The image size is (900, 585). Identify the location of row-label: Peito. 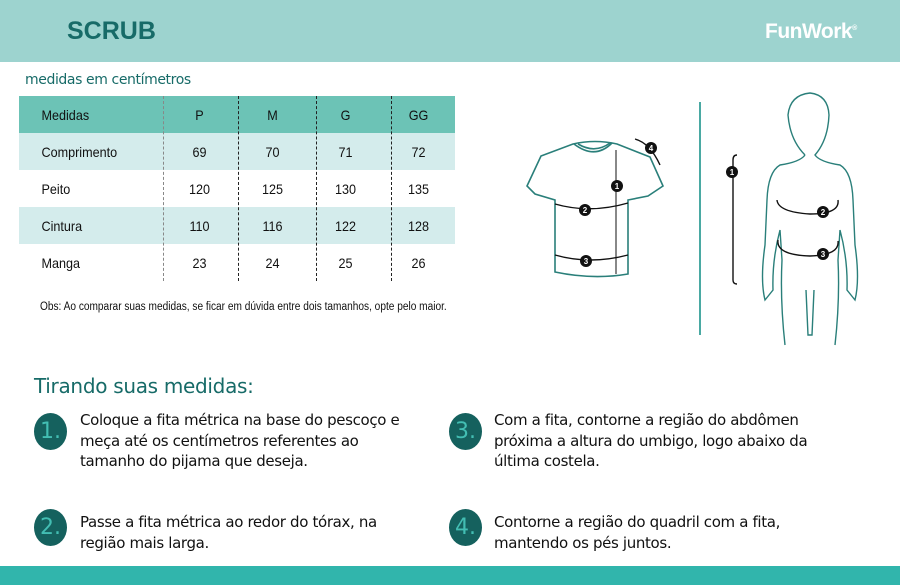
(56, 188).